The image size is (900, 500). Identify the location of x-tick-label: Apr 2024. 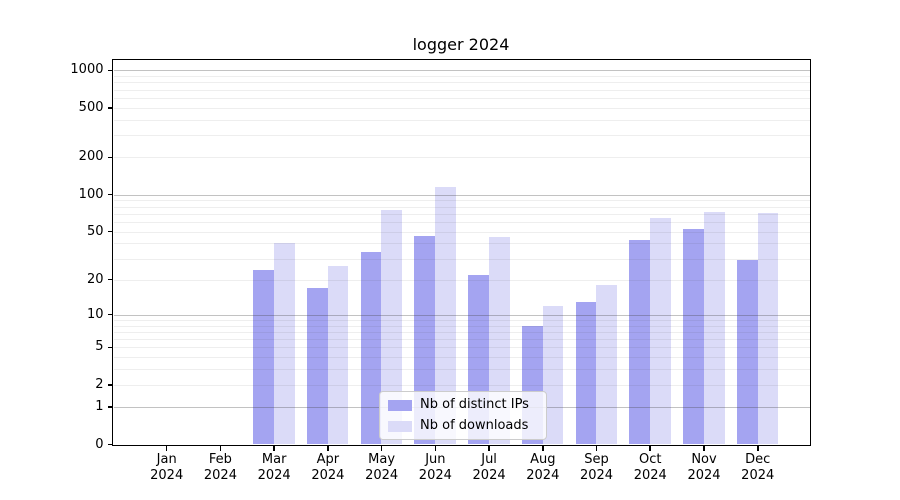
(328, 467).